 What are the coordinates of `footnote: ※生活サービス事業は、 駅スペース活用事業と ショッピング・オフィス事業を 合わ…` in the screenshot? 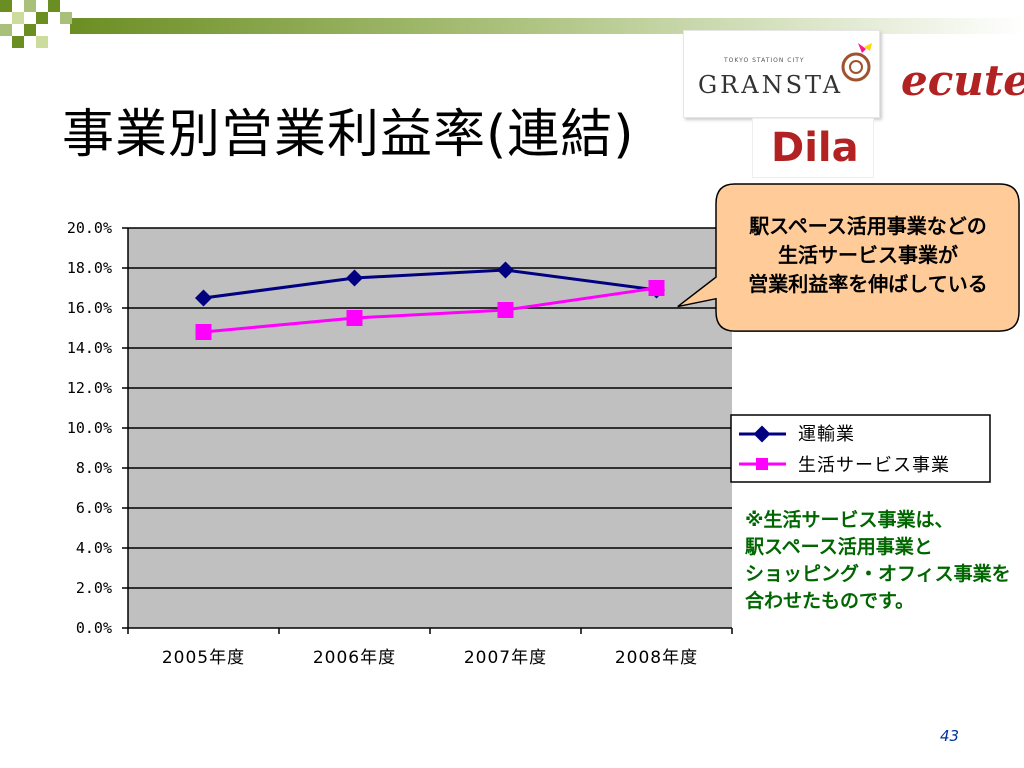 It's located at (882, 561).